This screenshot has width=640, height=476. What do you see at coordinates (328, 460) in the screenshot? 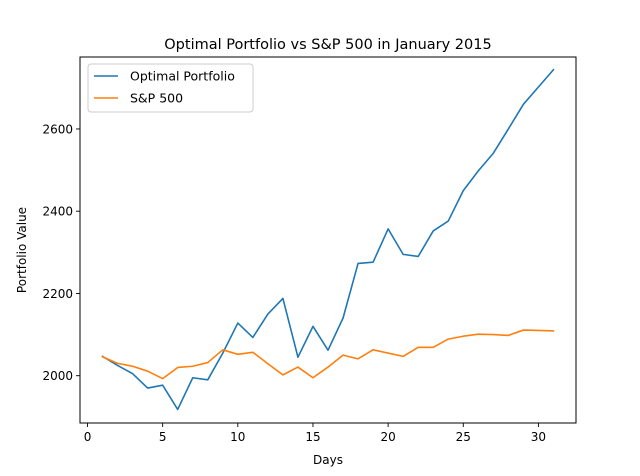
I see `x-axis-label: Days` at bounding box center [328, 460].